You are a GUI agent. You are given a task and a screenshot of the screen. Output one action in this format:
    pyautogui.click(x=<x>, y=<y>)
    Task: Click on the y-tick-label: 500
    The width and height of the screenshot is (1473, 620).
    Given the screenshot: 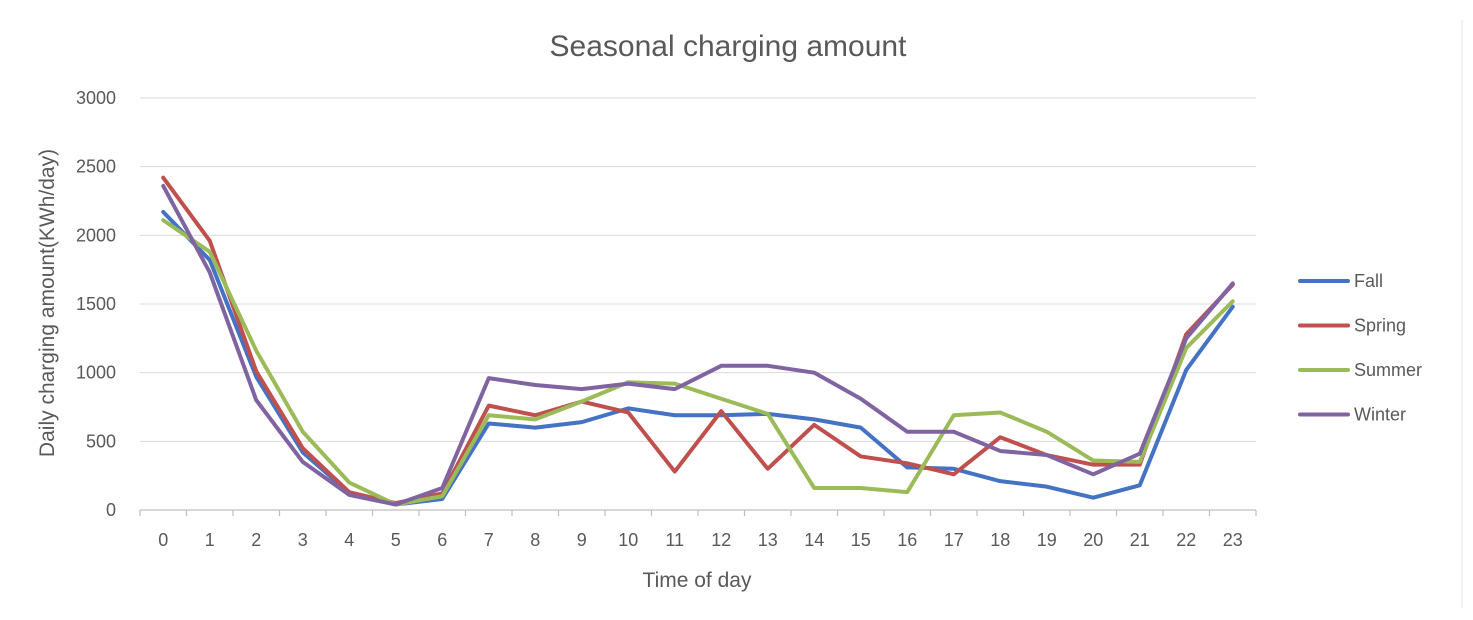 What is the action you would take?
    pyautogui.click(x=101, y=441)
    